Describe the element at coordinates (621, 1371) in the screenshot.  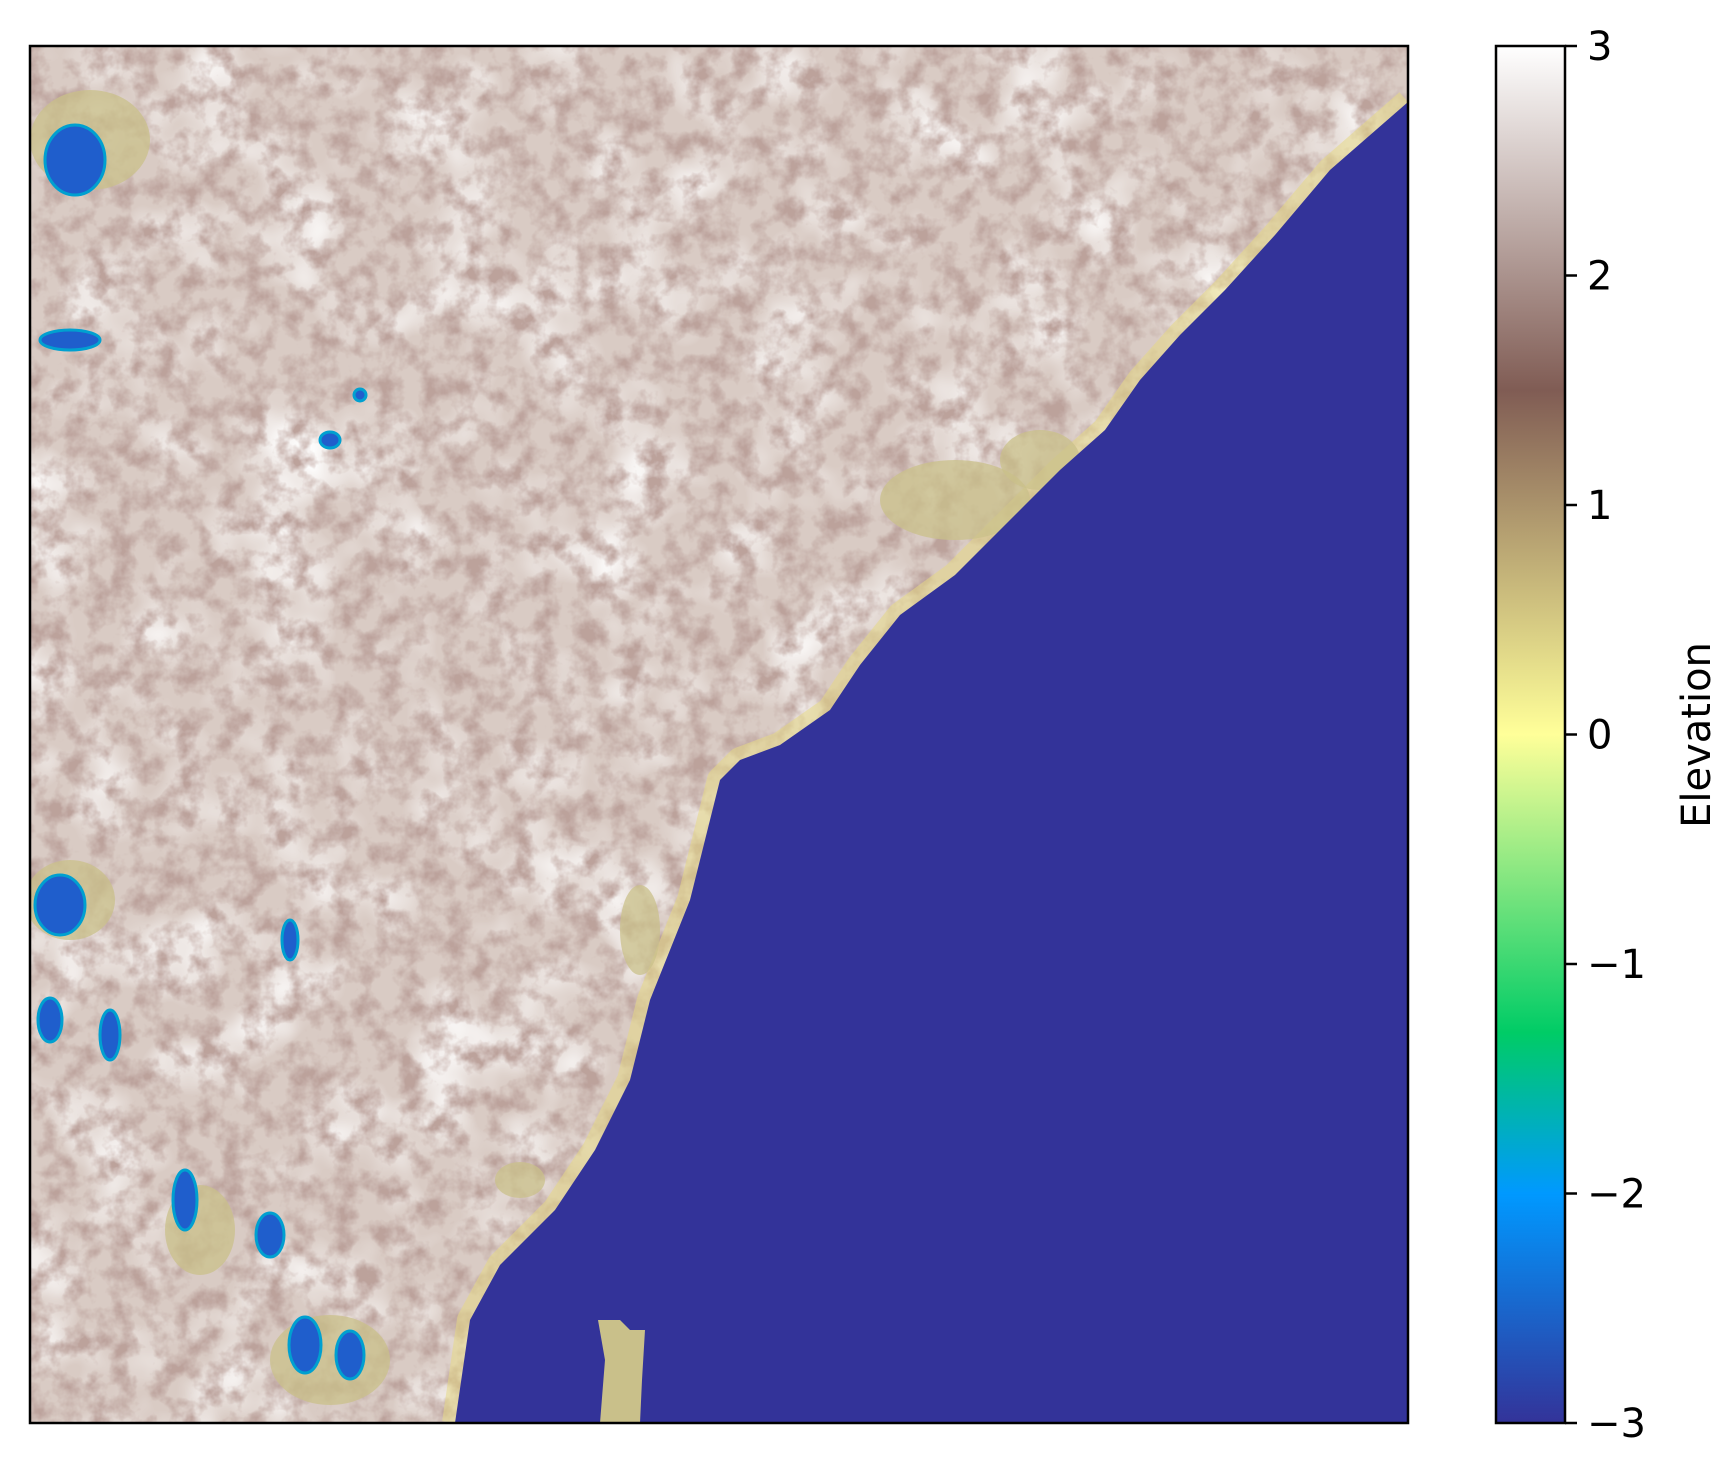
I see `island` at that location.